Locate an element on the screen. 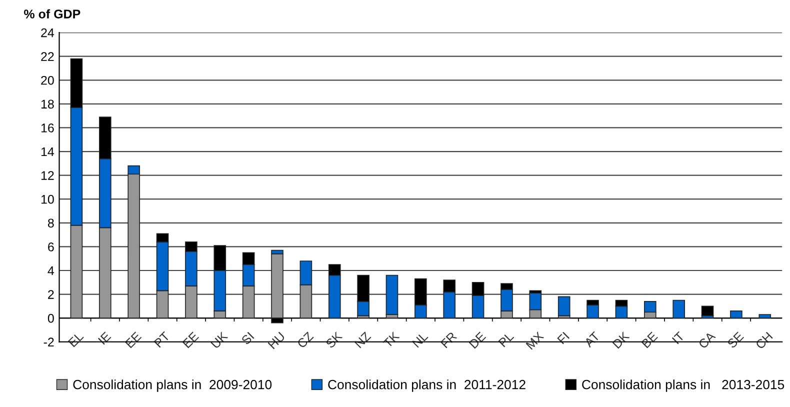 The width and height of the screenshot is (790, 407). x-tick-label: CZ is located at coordinates (305, 340).